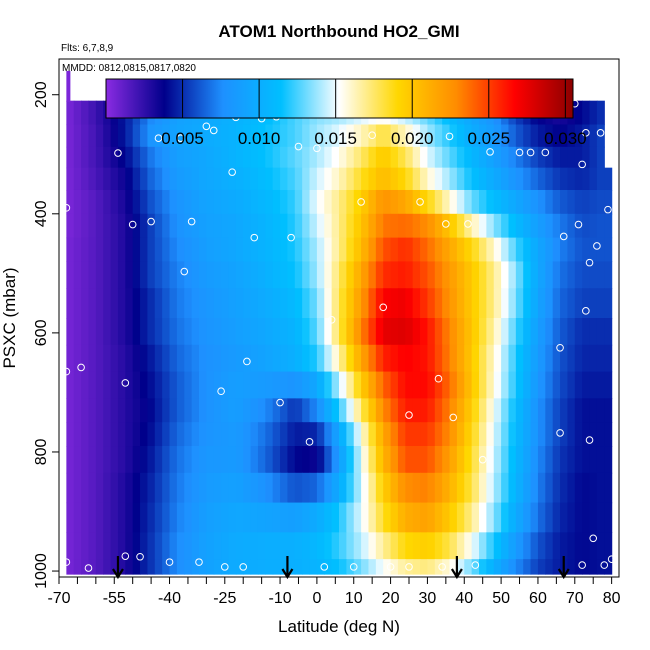 This screenshot has width=650, height=650. What do you see at coordinates (335, 138) in the screenshot?
I see `colorbar-tick-label: 0.015` at bounding box center [335, 138].